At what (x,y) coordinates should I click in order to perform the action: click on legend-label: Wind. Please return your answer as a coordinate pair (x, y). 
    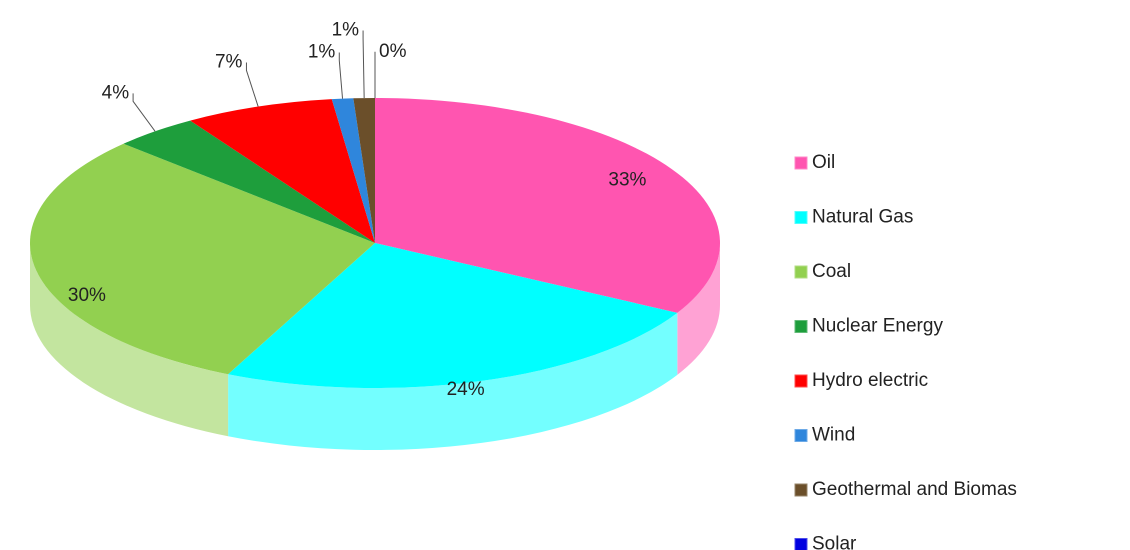
    Looking at the image, I should click on (833, 435).